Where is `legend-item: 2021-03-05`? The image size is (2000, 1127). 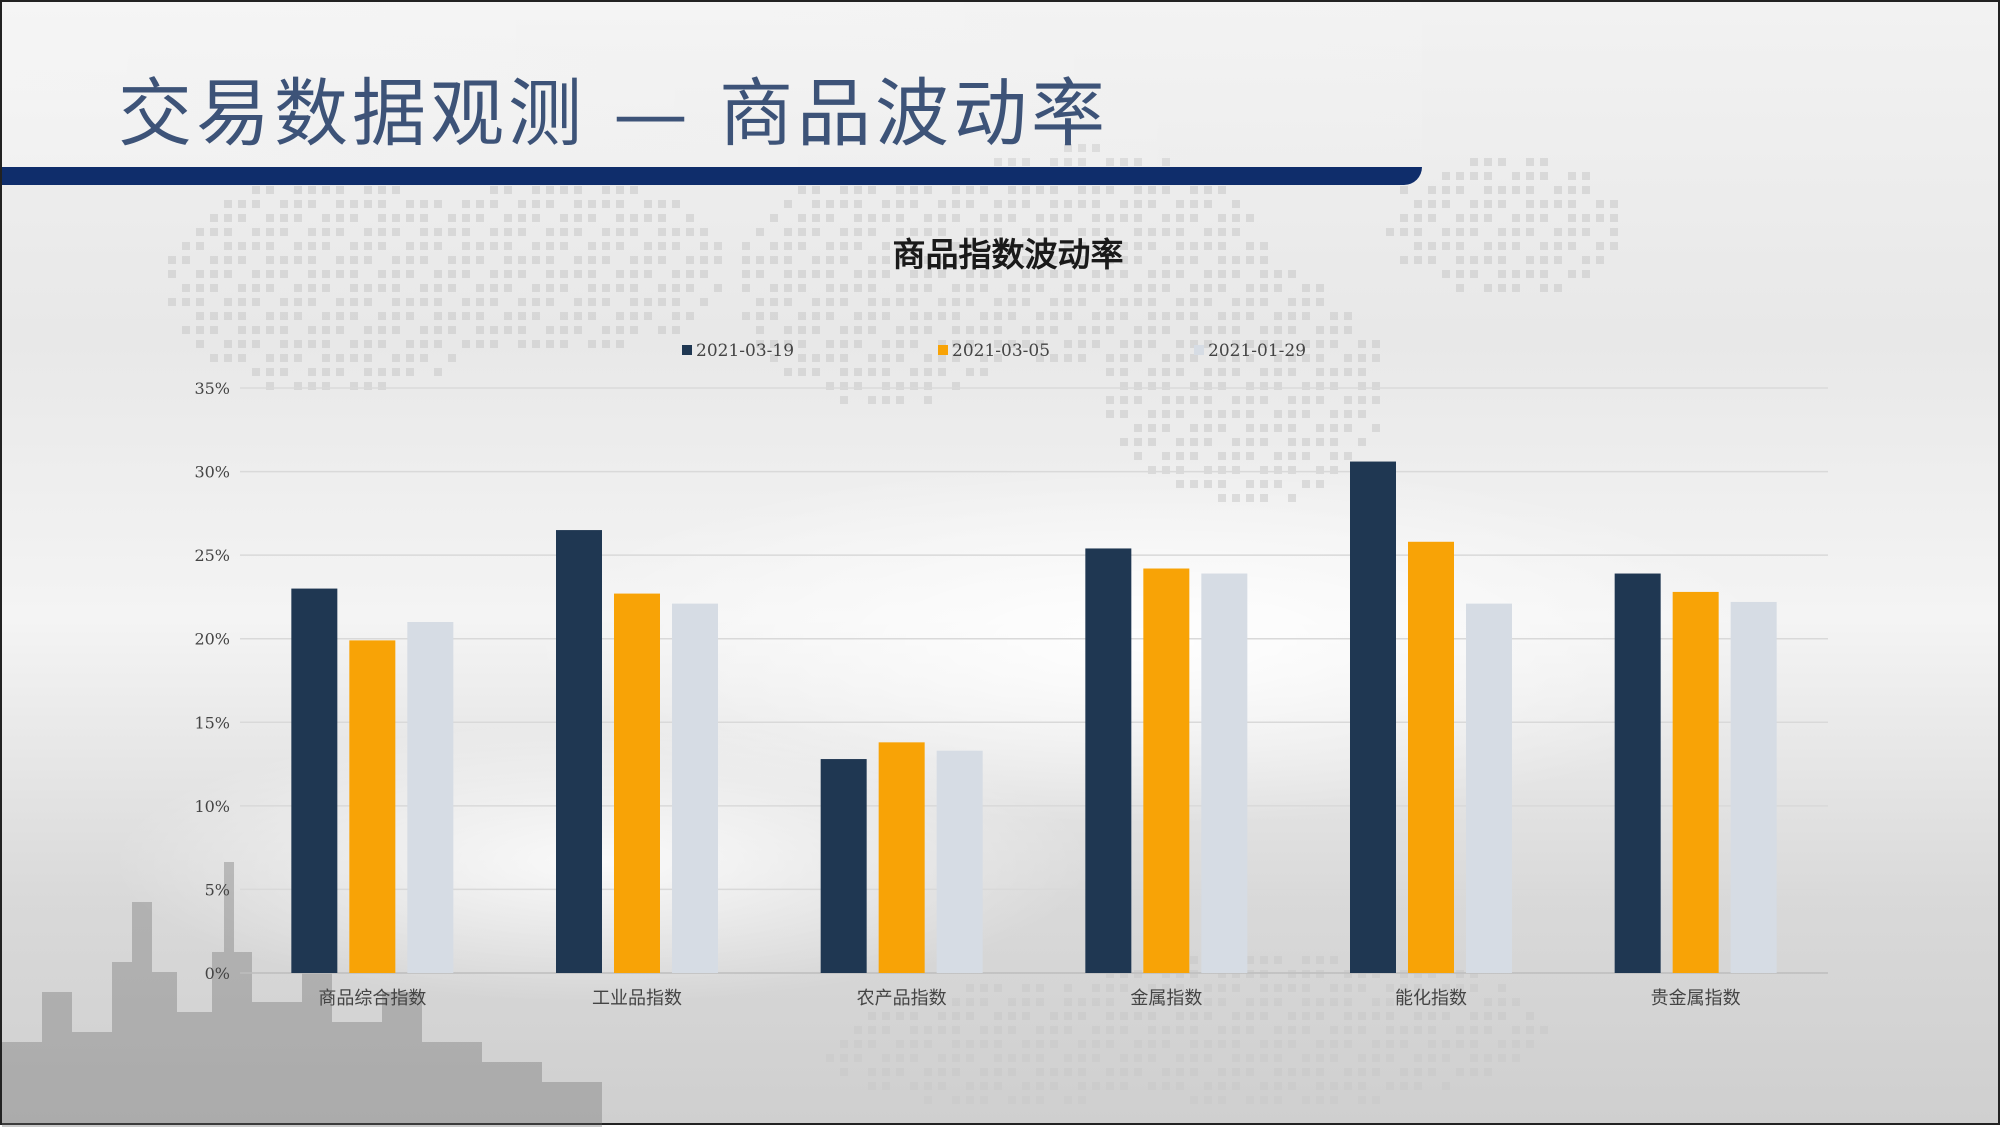
legend-item: 2021-03-05 is located at coordinates (994, 351).